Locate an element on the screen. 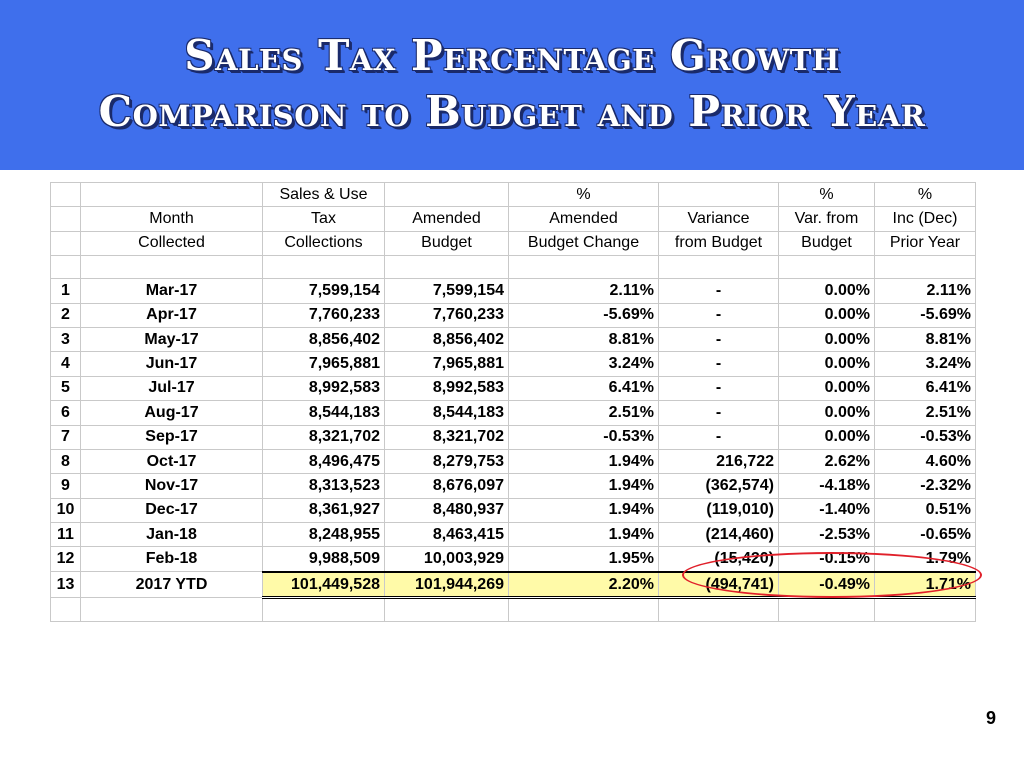 This screenshot has width=1024, height=768. header-cell: Collections is located at coordinates (323, 243).